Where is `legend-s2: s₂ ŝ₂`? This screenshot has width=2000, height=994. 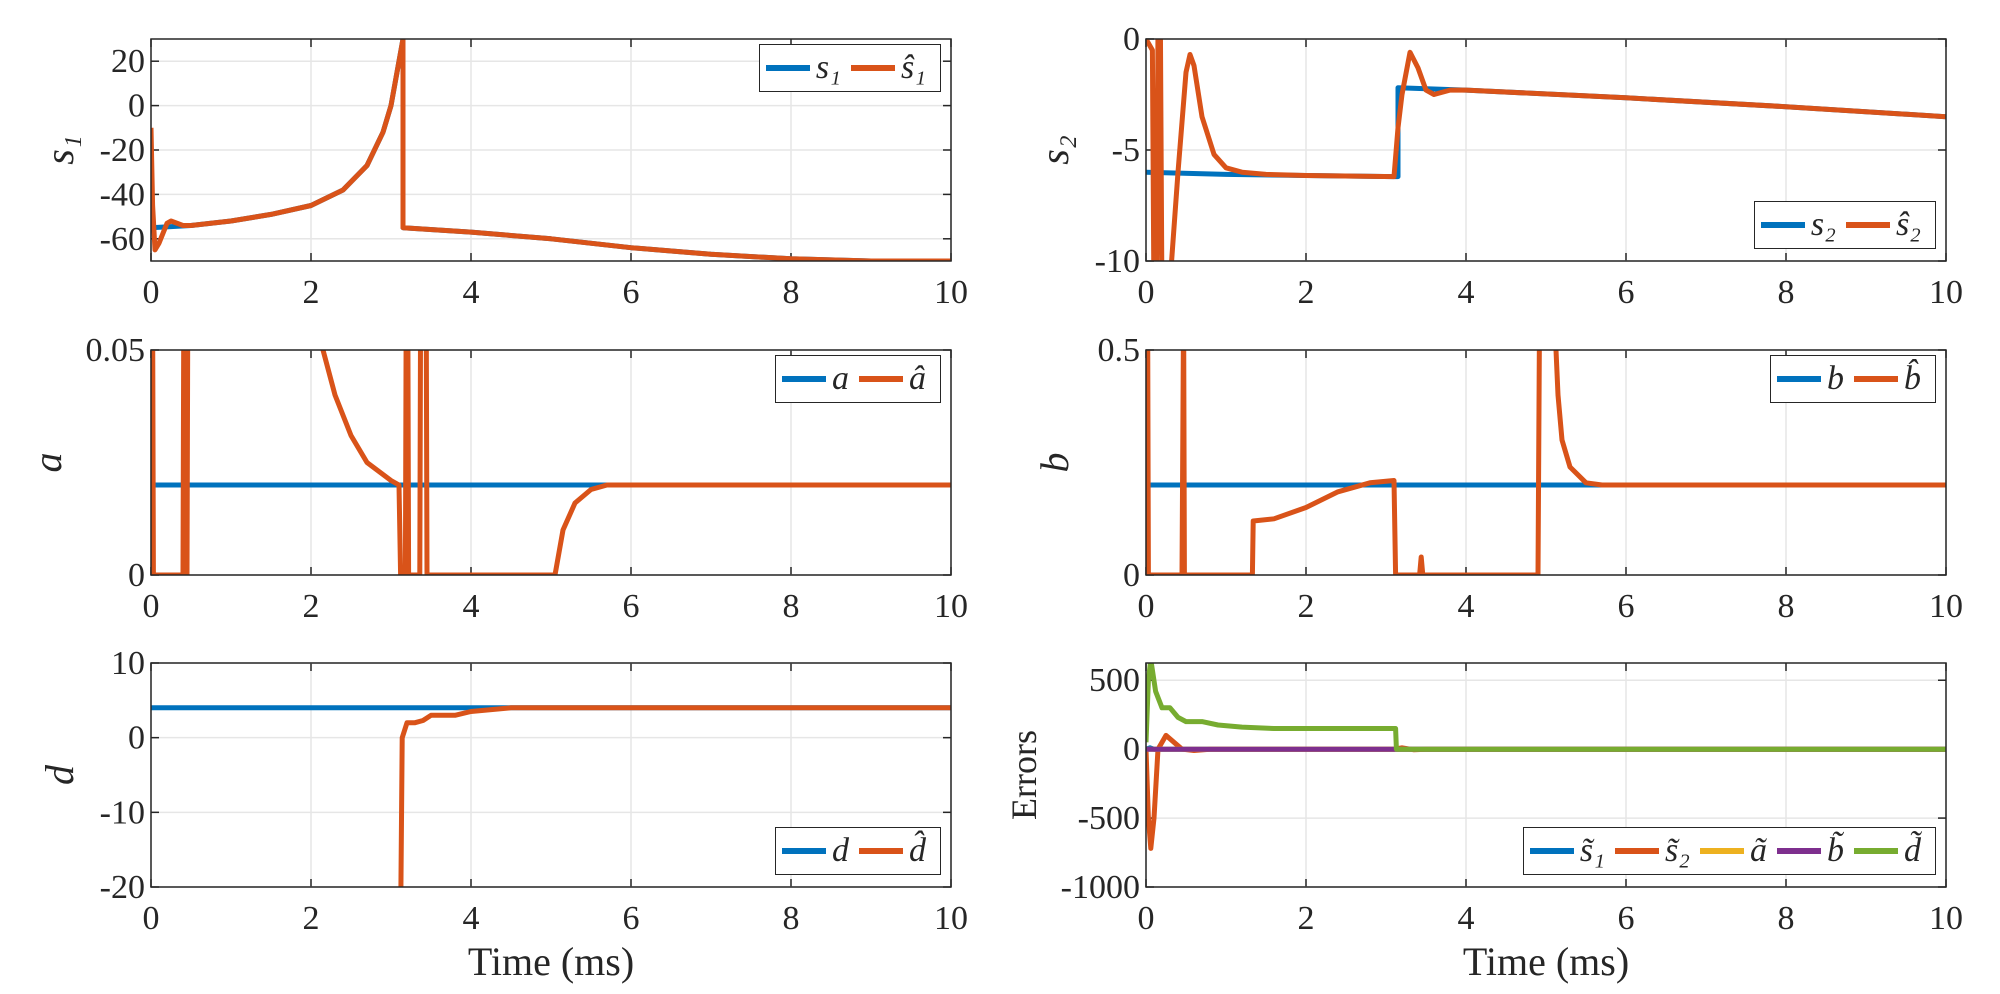
legend-s2: s₂ ŝ₂ is located at coordinates (1844, 225).